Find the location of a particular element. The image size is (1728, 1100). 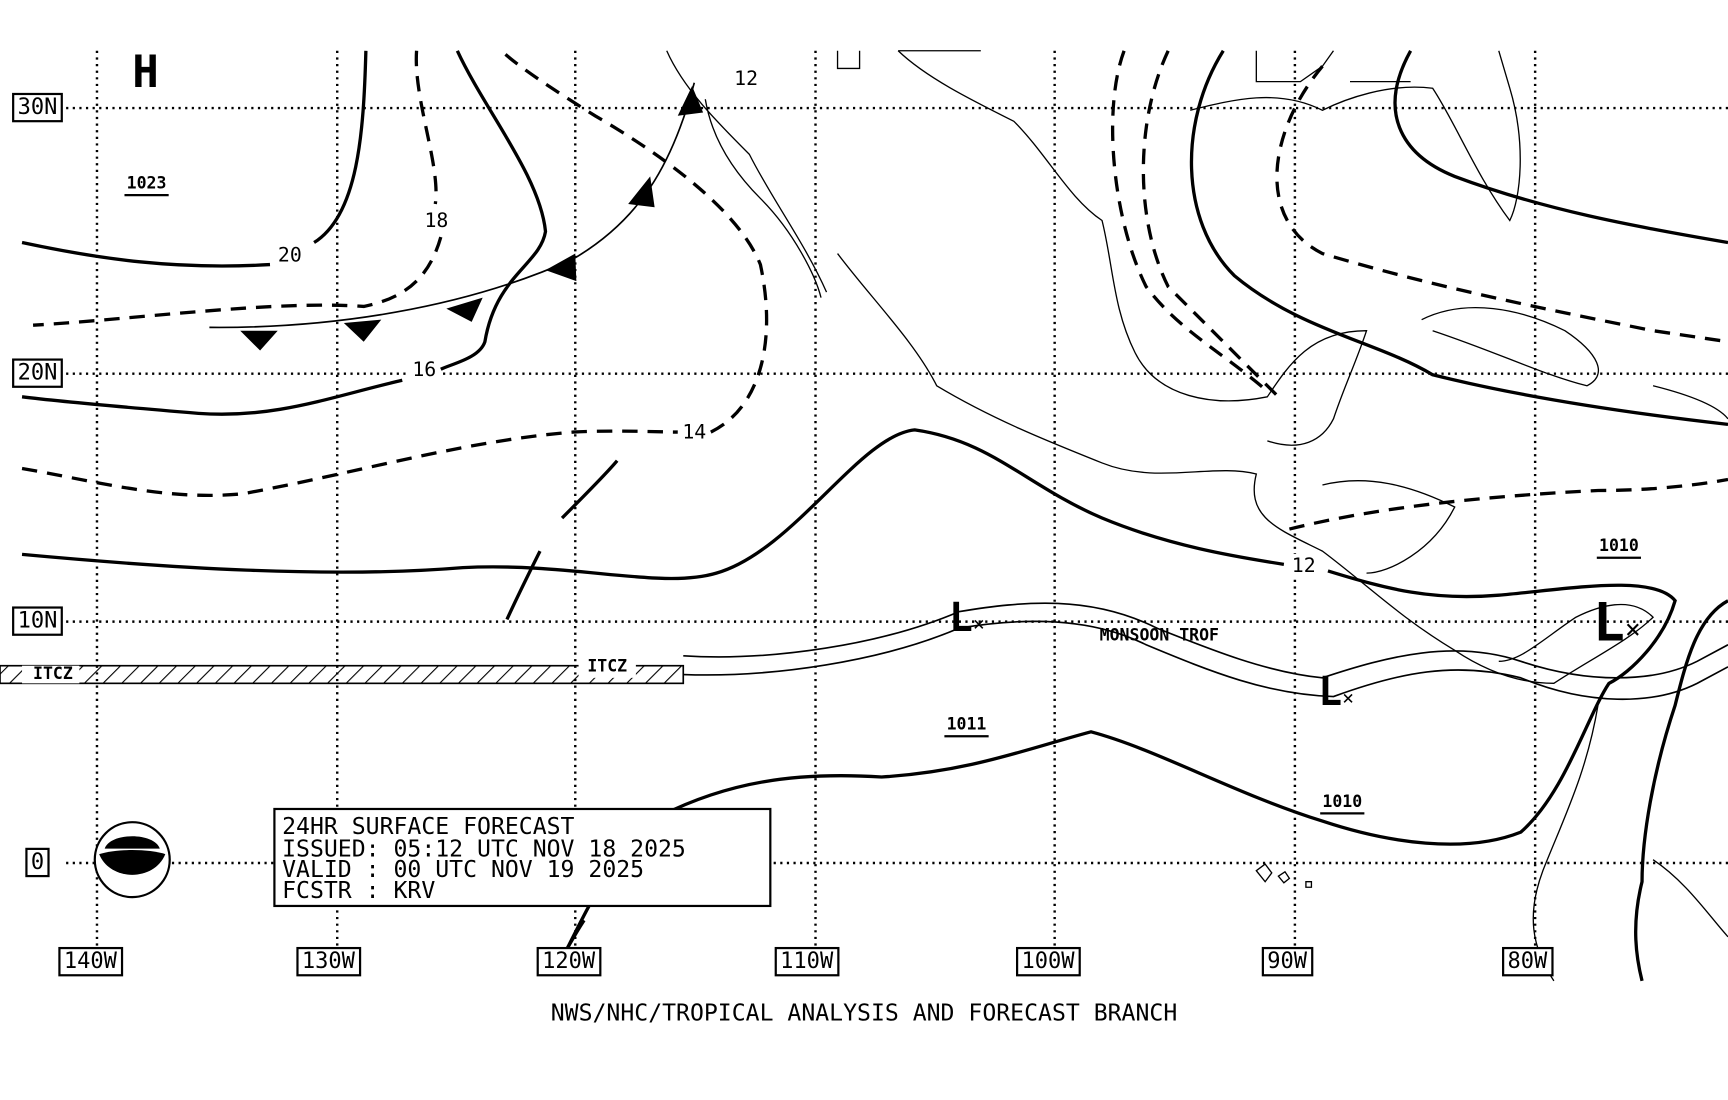

isobar-label: 18 is located at coordinates (436, 220).